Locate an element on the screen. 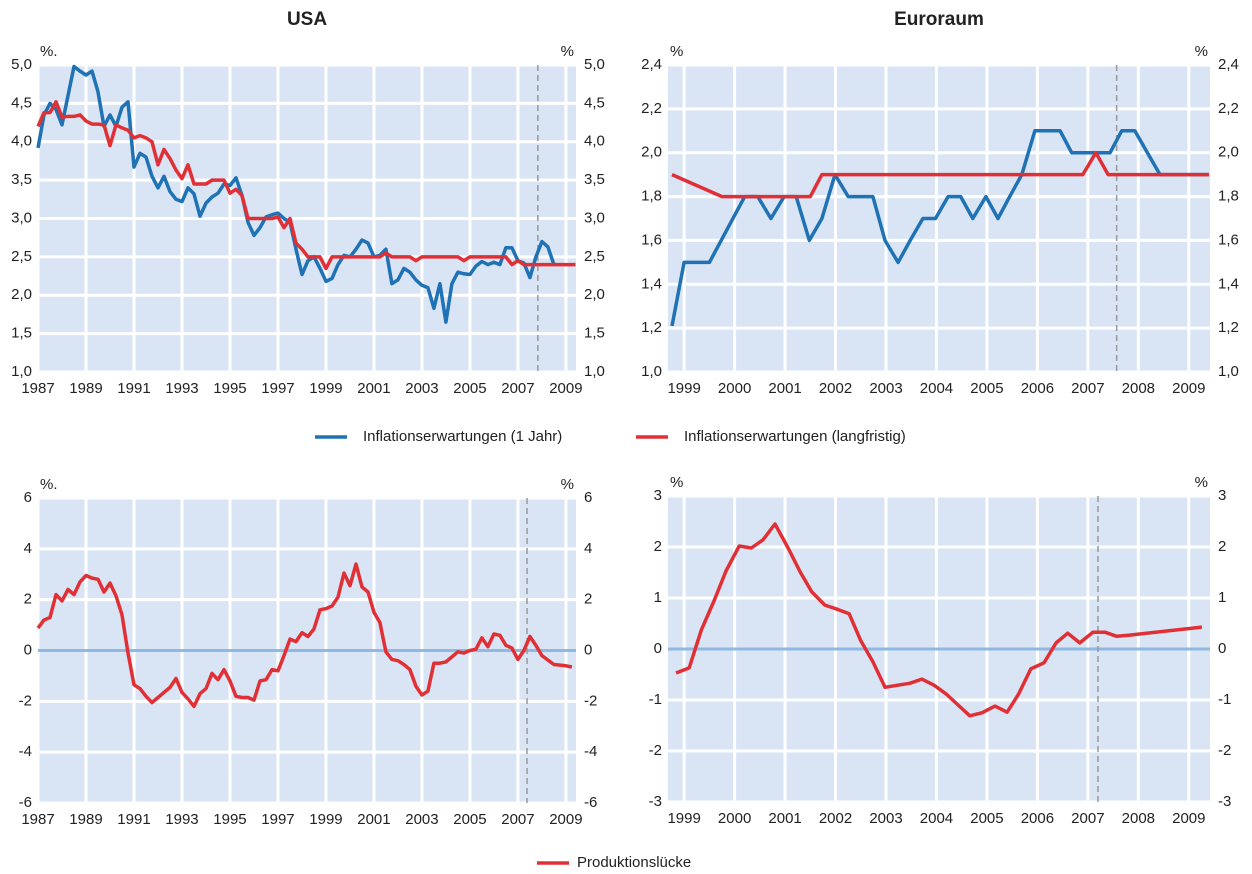 The width and height of the screenshot is (1252, 874). y-tick-label: -1 is located at coordinates (655, 699).